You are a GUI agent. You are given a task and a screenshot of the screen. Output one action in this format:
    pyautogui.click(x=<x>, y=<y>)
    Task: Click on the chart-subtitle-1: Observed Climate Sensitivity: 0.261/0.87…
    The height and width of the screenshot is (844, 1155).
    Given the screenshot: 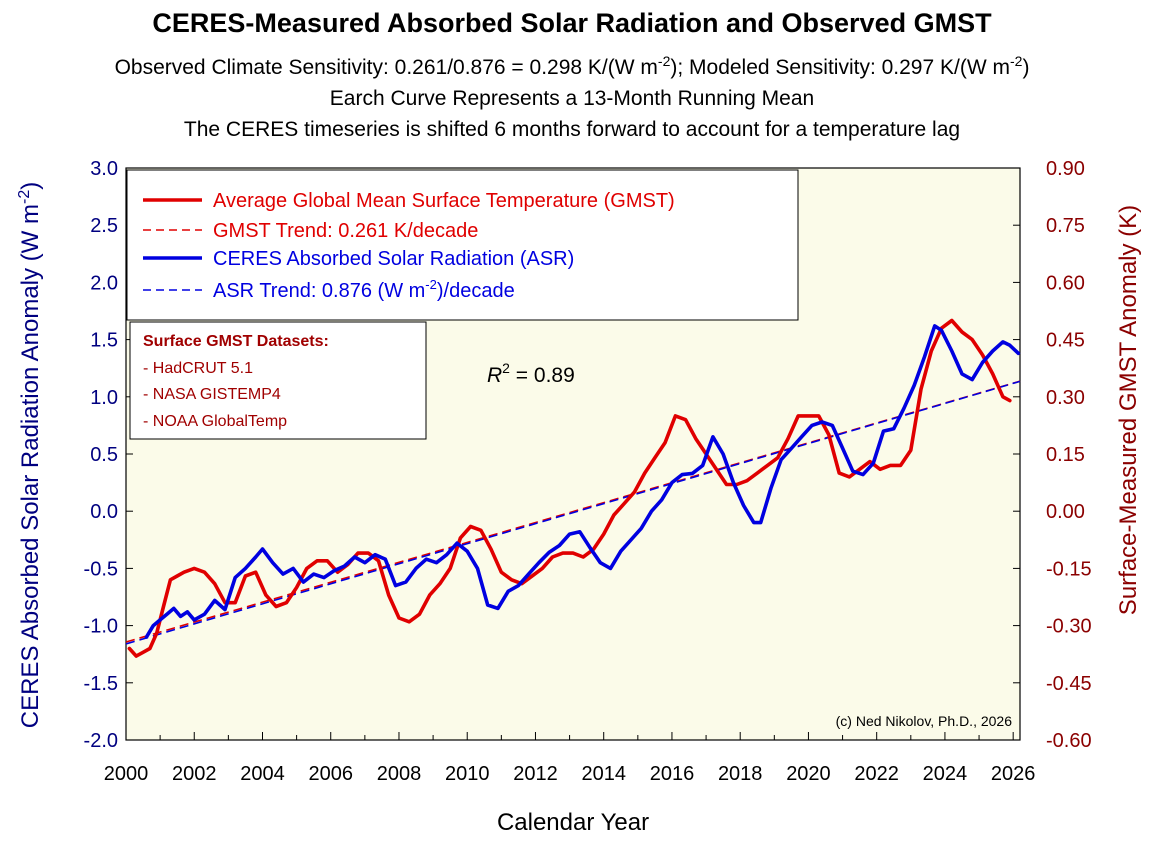 What is the action you would take?
    pyautogui.click(x=572, y=66)
    